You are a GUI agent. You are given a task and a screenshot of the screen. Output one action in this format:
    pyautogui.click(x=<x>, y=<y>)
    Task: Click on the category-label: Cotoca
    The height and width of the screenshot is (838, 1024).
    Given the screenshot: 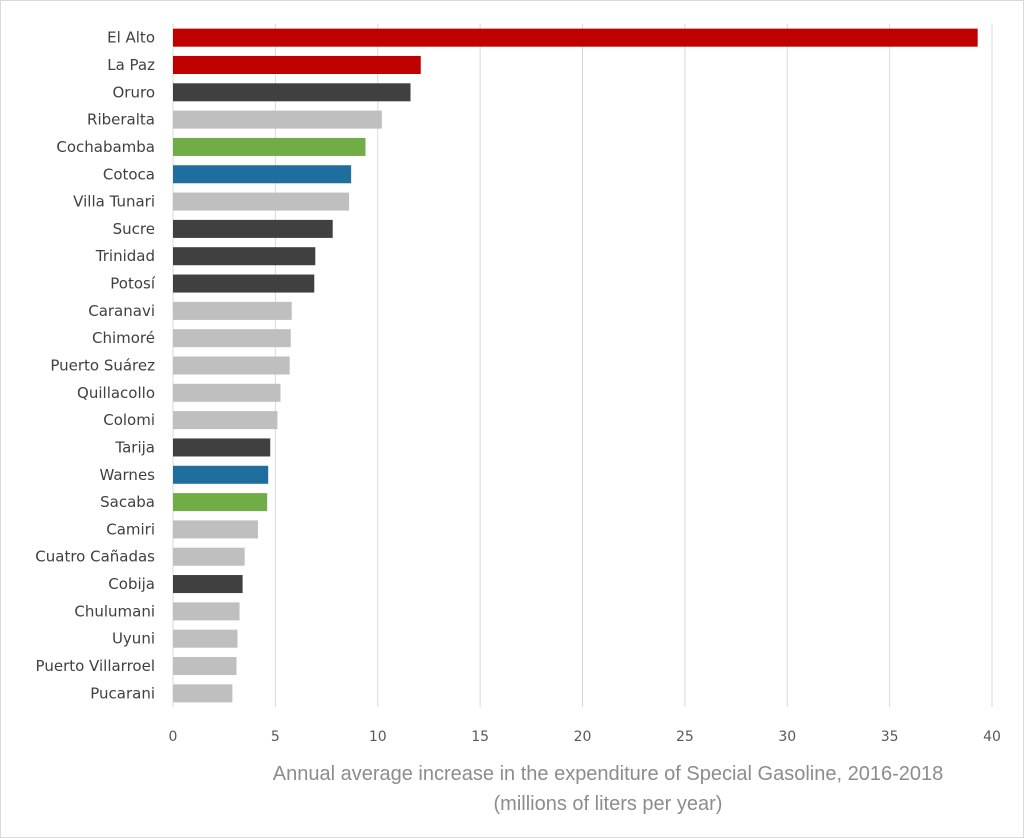 What is the action you would take?
    pyautogui.click(x=129, y=174)
    